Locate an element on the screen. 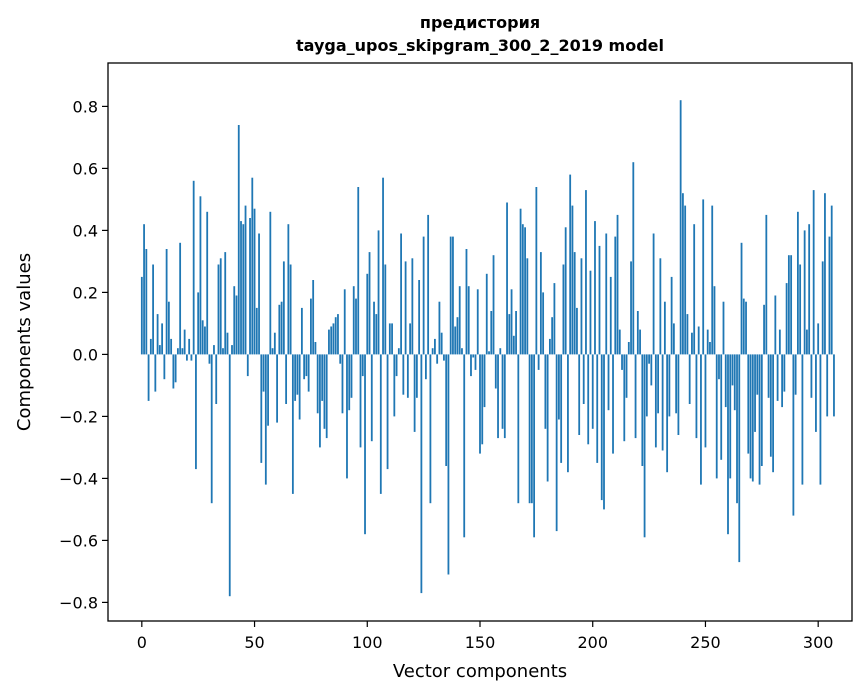  y-tick-label: −0.2 is located at coordinates (78, 416).